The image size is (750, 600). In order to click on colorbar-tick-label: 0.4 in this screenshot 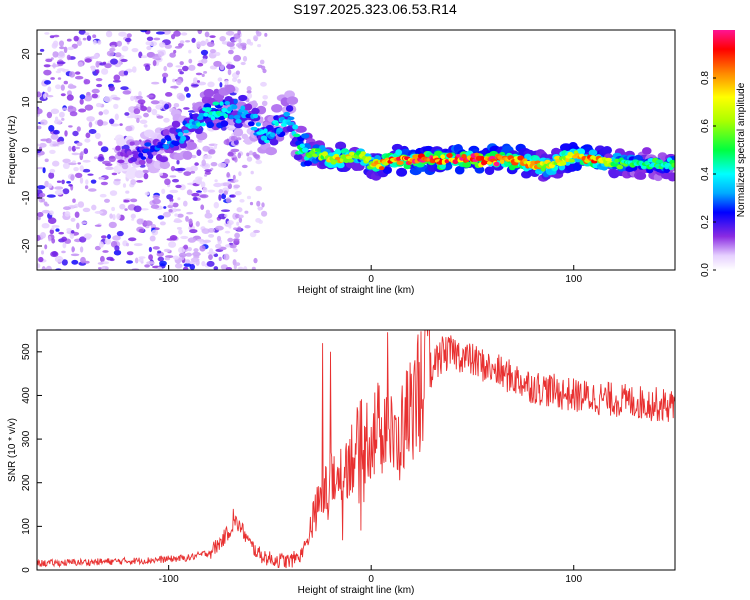, I will do `click(705, 174)`.